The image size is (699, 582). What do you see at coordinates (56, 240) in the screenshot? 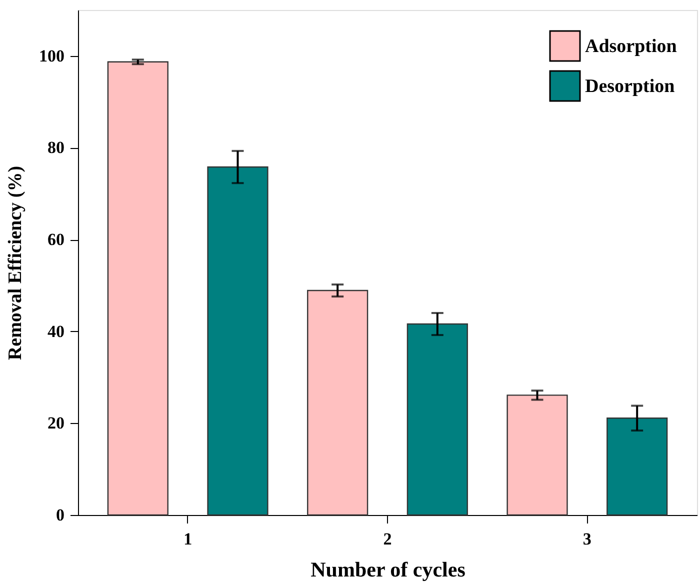
I see `y-tick-label: 60` at bounding box center [56, 240].